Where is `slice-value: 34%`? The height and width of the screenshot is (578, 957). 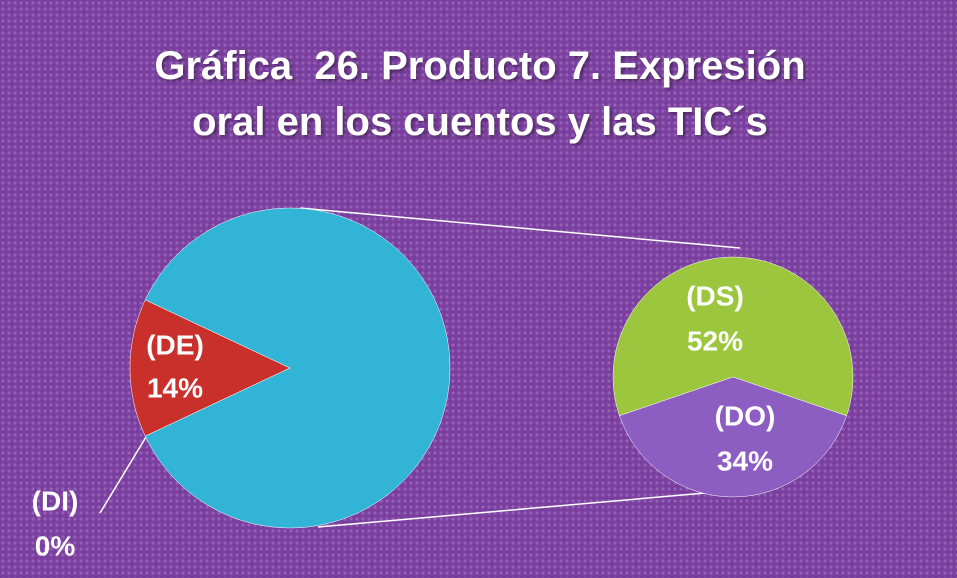
slice-value: 34% is located at coordinates (745, 460).